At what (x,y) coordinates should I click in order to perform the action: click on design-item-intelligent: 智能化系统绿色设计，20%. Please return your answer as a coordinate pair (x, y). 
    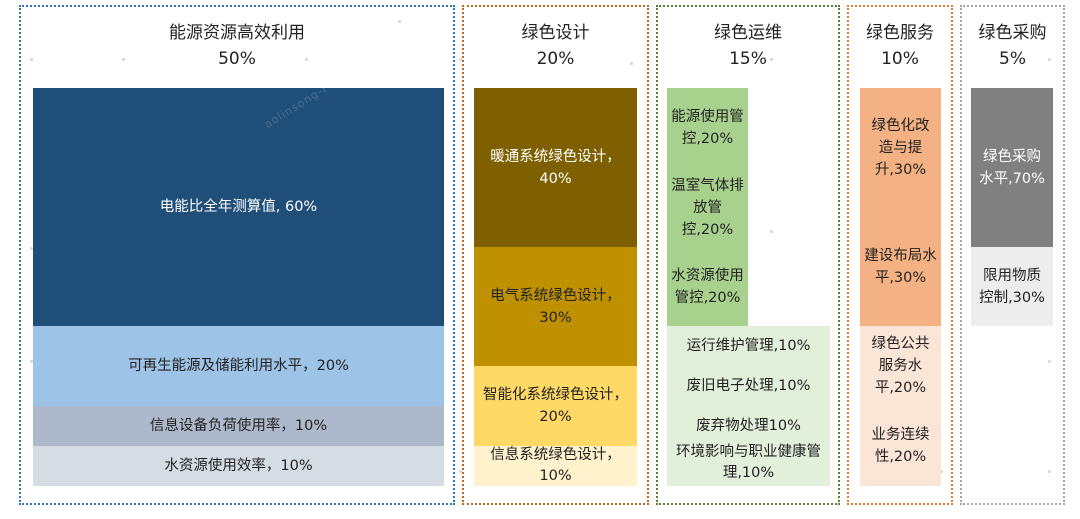
    Looking at the image, I should click on (555, 406).